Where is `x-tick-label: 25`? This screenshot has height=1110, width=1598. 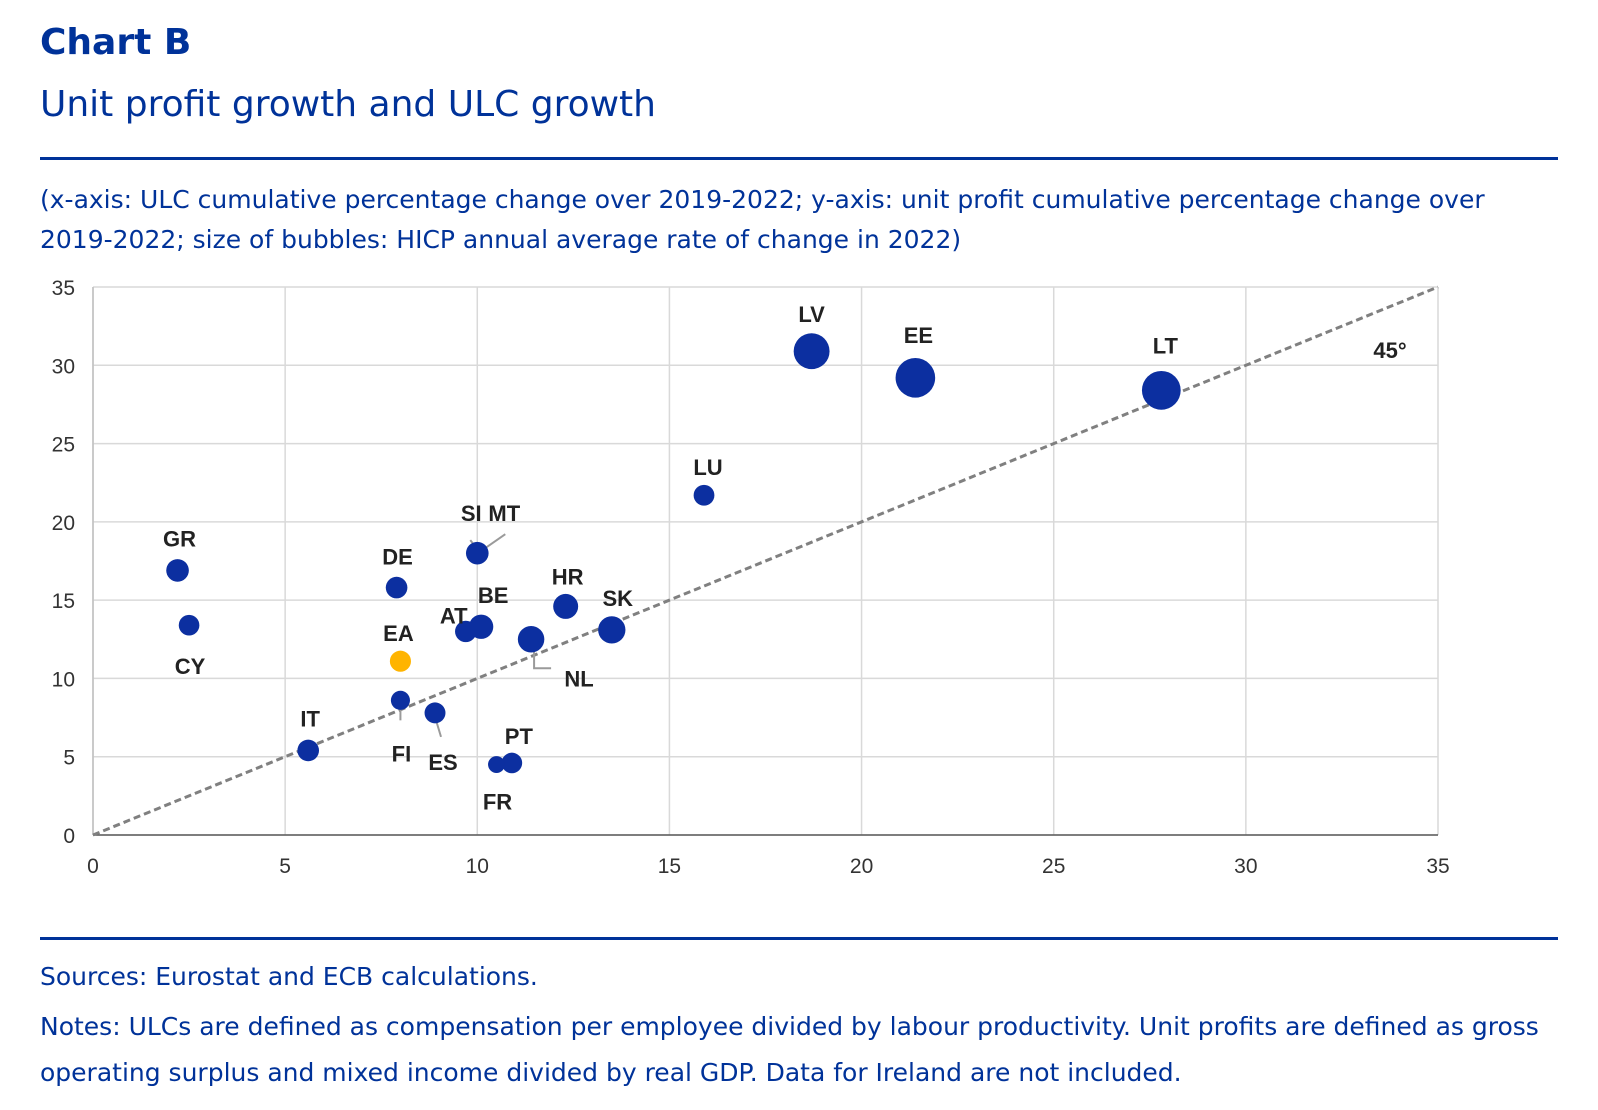 x-tick-label: 25 is located at coordinates (1053, 866).